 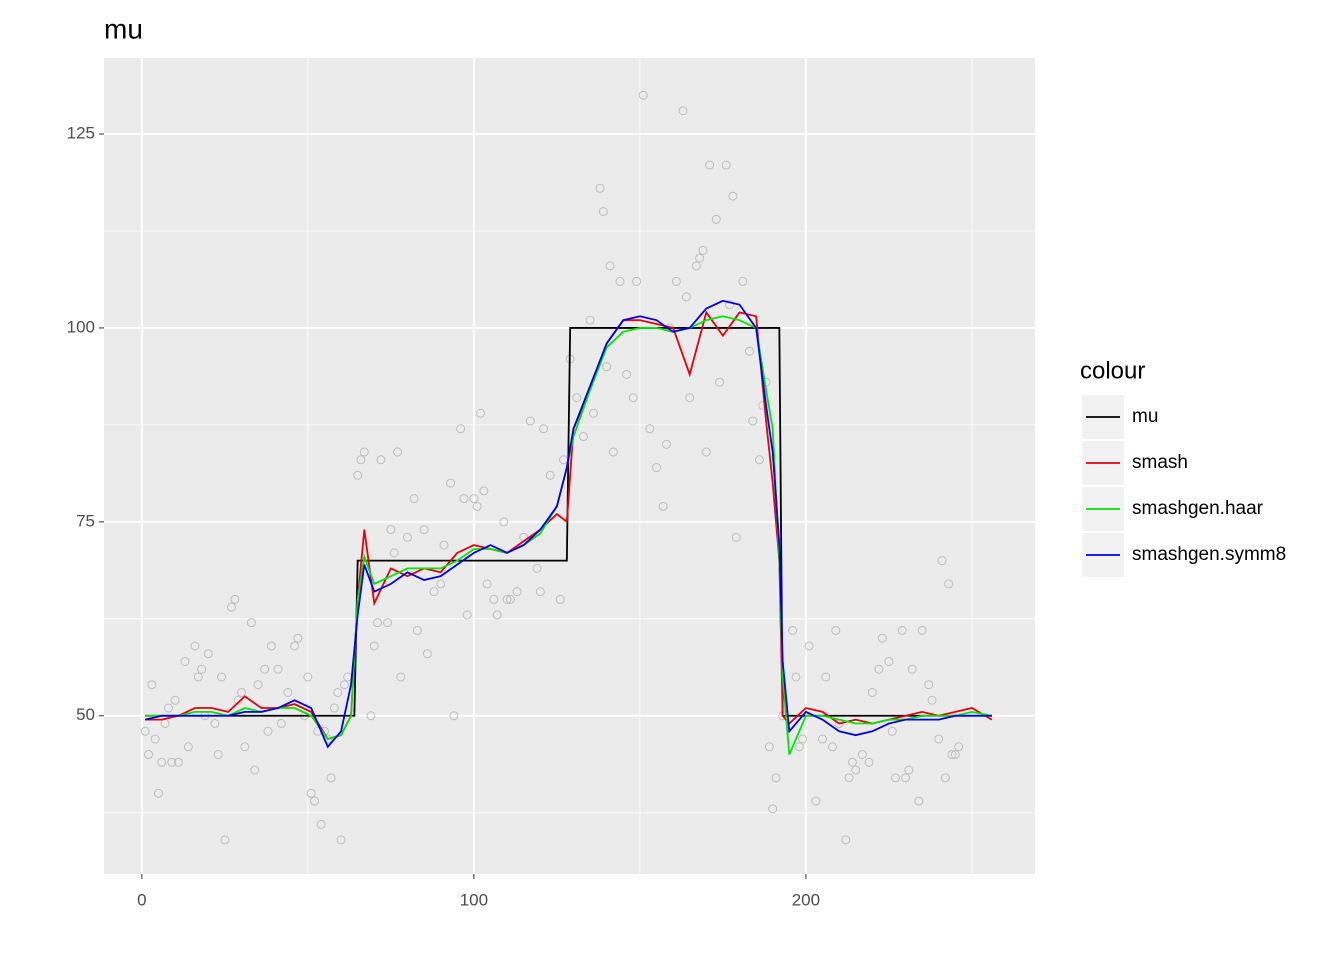 I want to click on x-tick-label: 200, so click(x=806, y=899).